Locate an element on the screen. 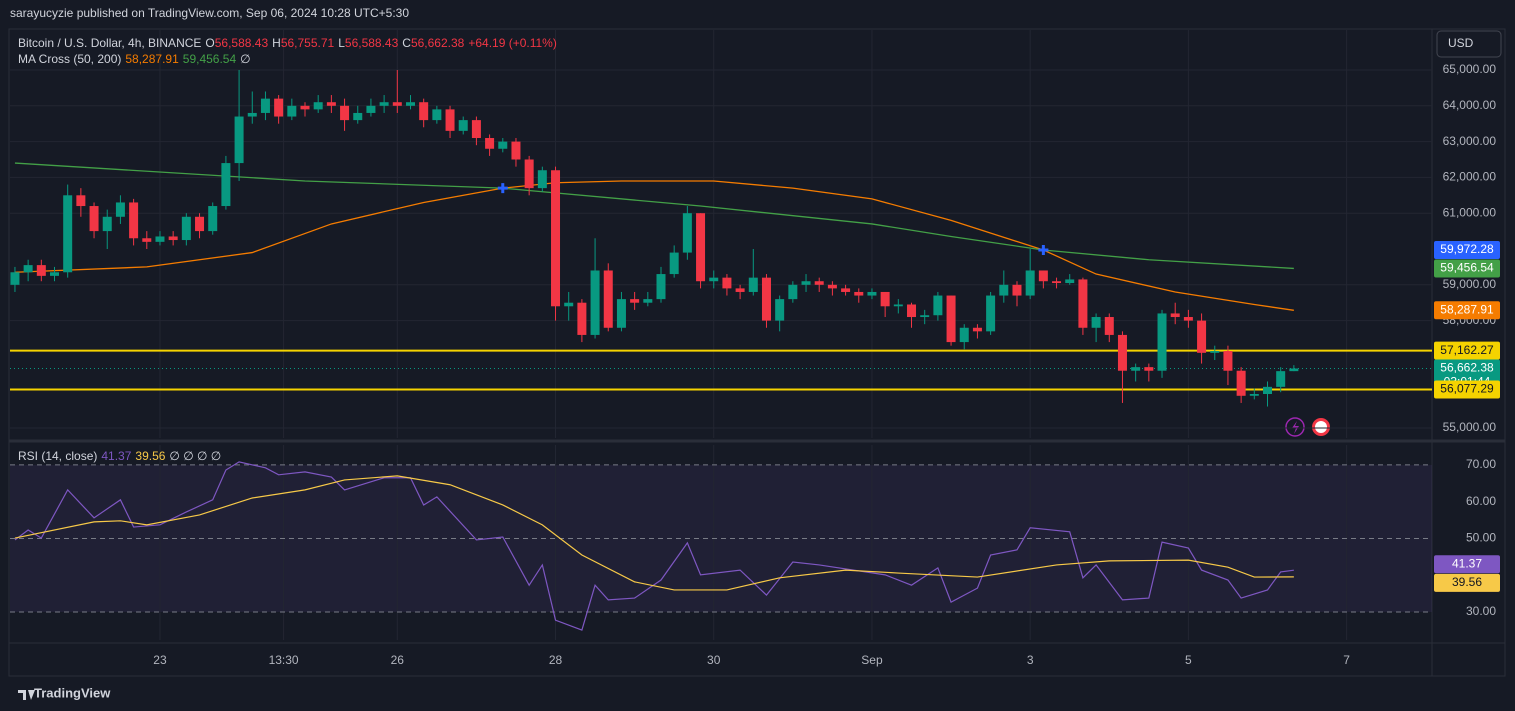  event-bolt is located at coordinates (1295, 427).